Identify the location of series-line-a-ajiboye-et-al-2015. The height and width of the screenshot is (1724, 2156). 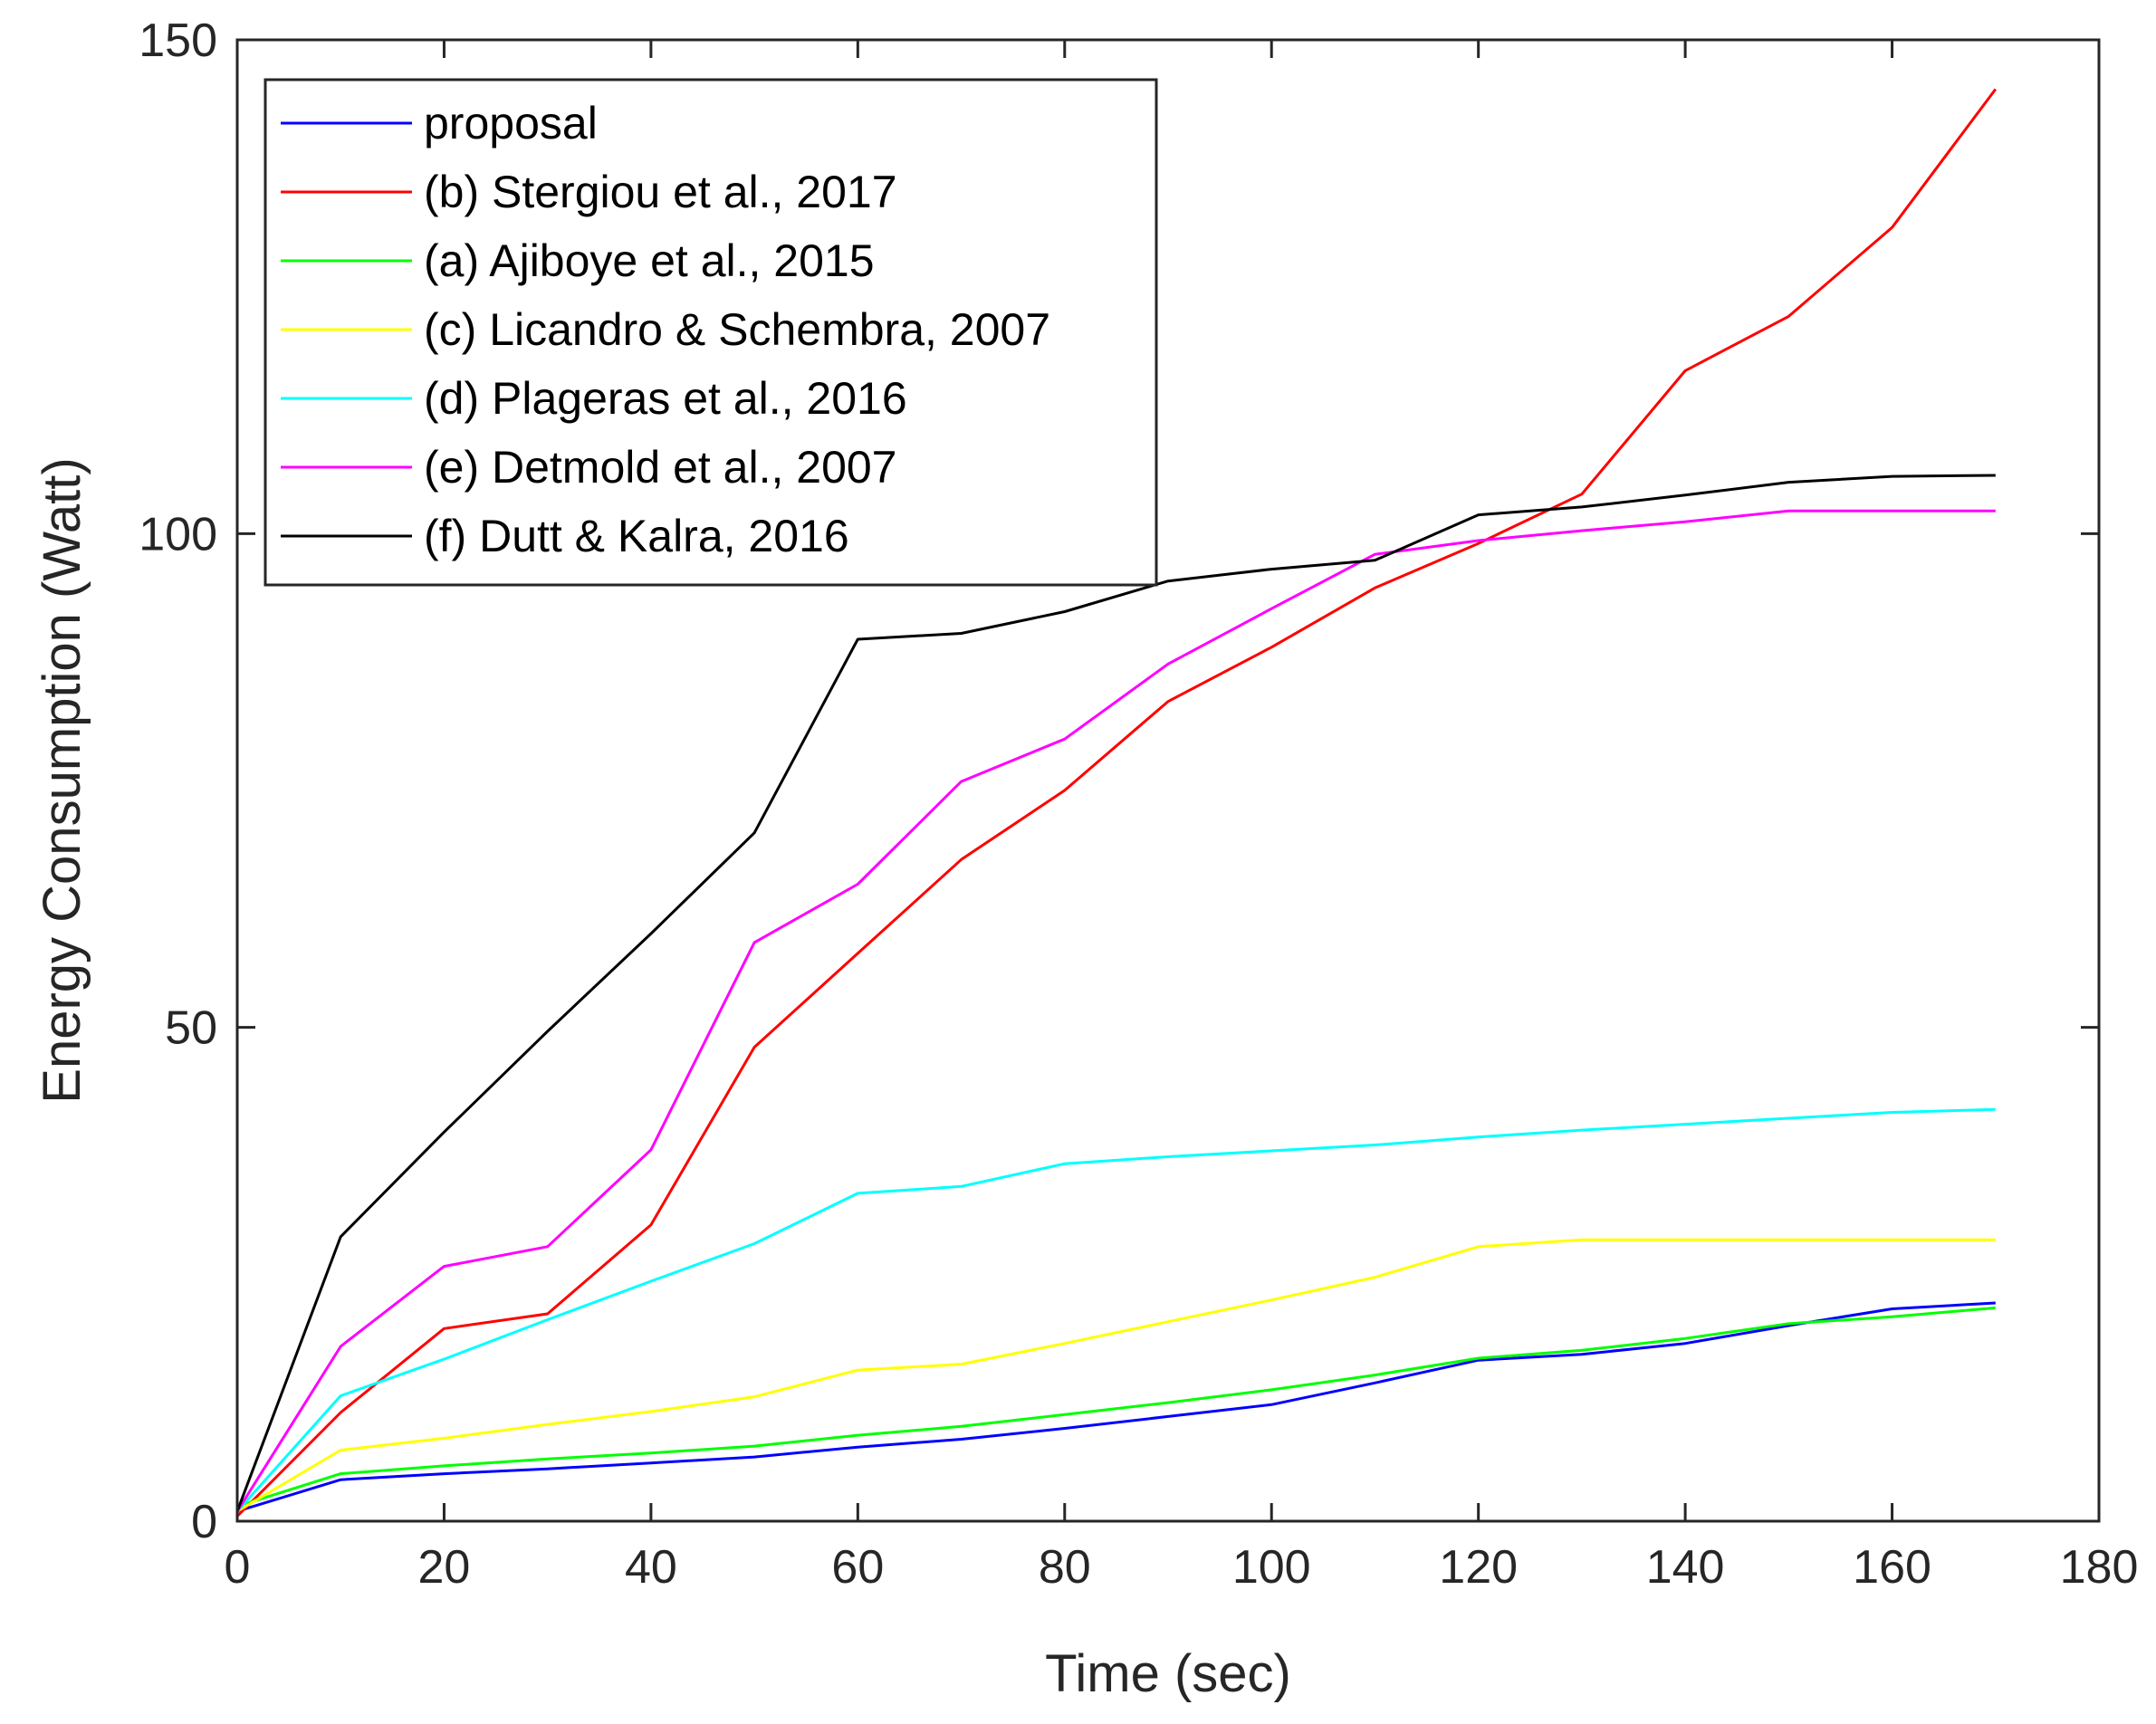
(1116, 1407).